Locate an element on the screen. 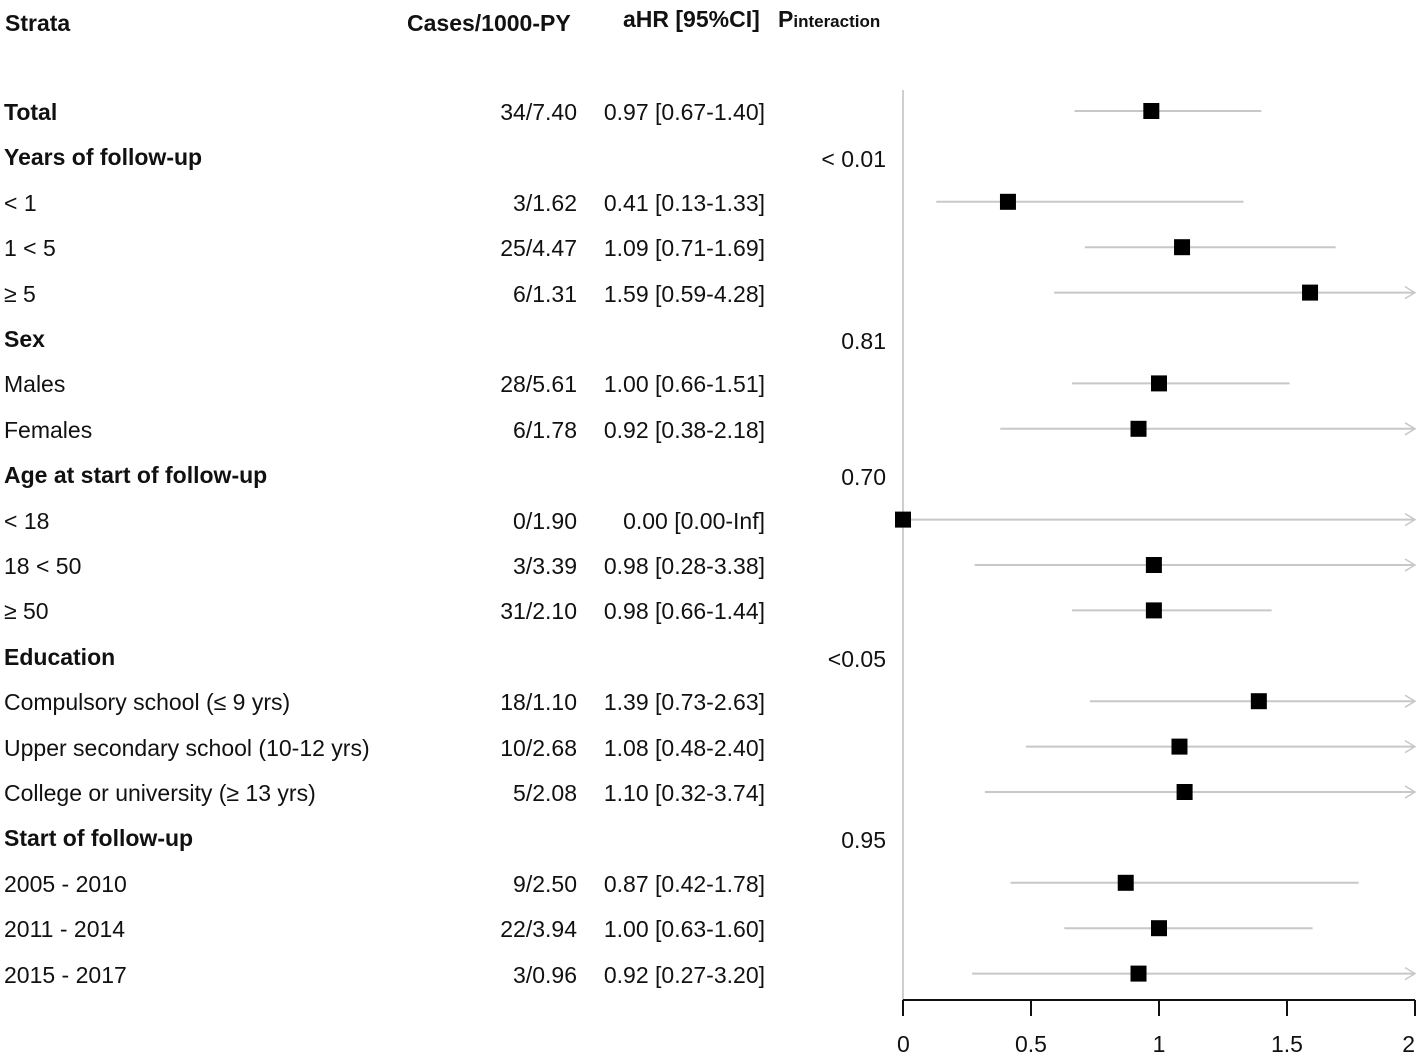 This screenshot has height=1052, width=1421. cases-value: 5/2.08 is located at coordinates (545, 793).